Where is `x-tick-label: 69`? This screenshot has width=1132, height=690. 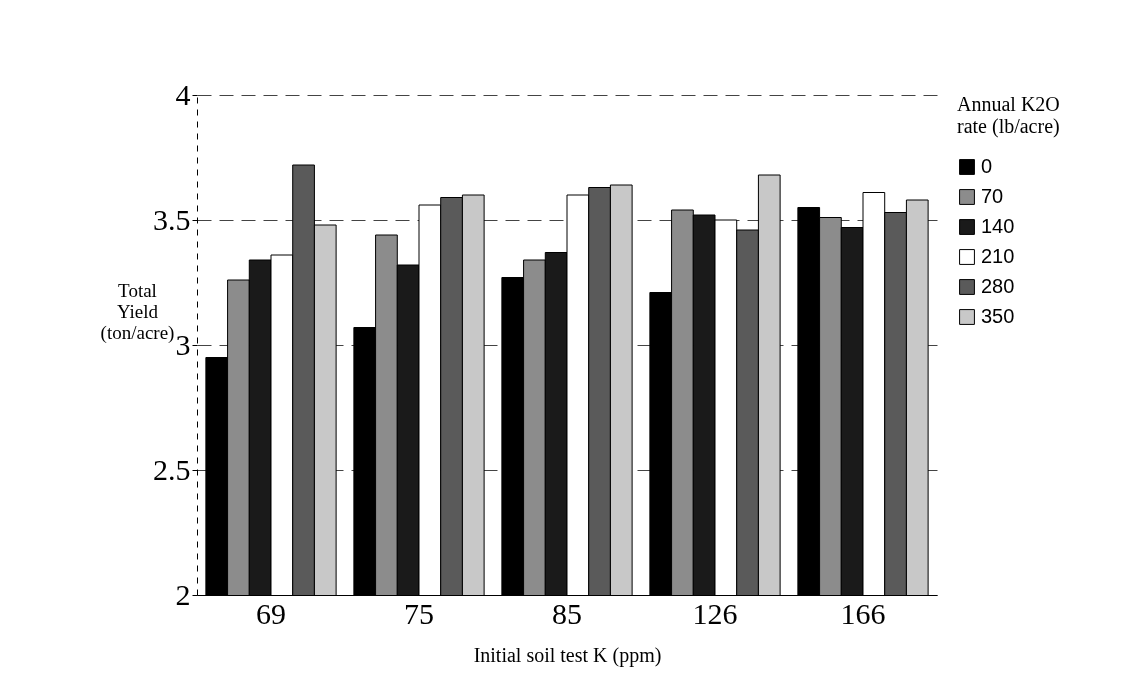
x-tick-label: 69 is located at coordinates (271, 613).